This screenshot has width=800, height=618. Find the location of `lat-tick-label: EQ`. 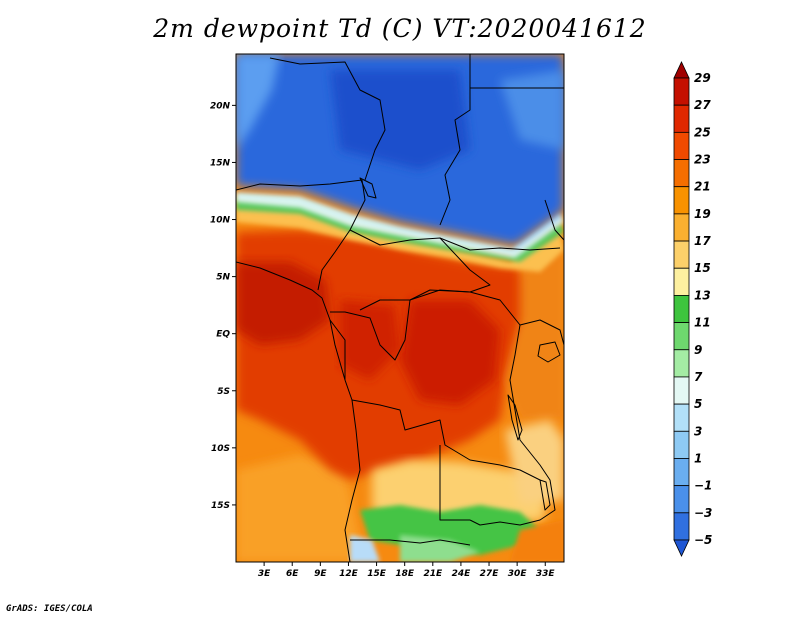

lat-tick-label: EQ is located at coordinates (223, 335).